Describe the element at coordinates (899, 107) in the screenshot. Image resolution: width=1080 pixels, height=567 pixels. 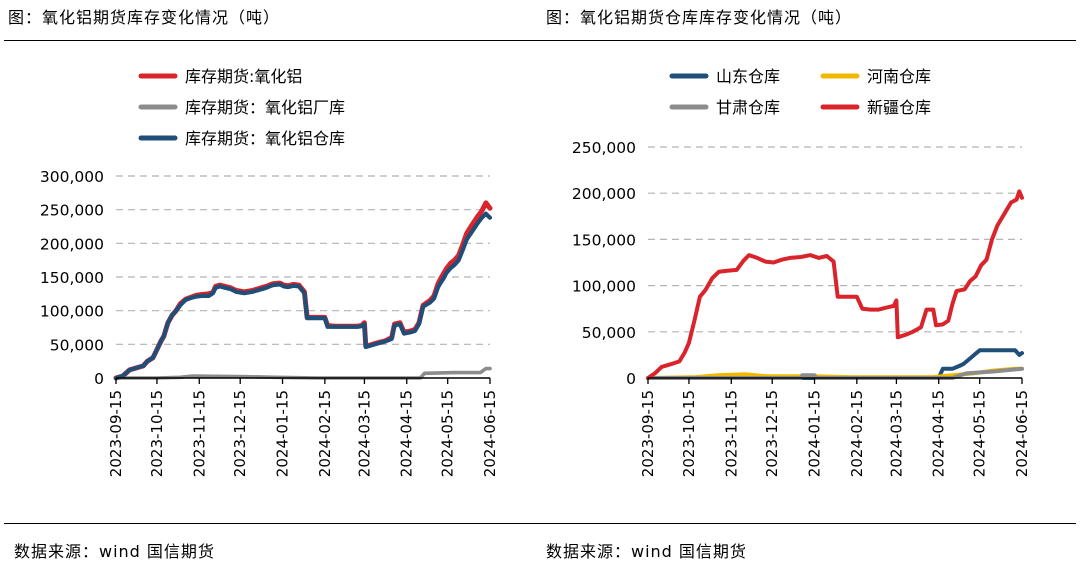
I see `legend-label-4: 新疆仓库` at that location.